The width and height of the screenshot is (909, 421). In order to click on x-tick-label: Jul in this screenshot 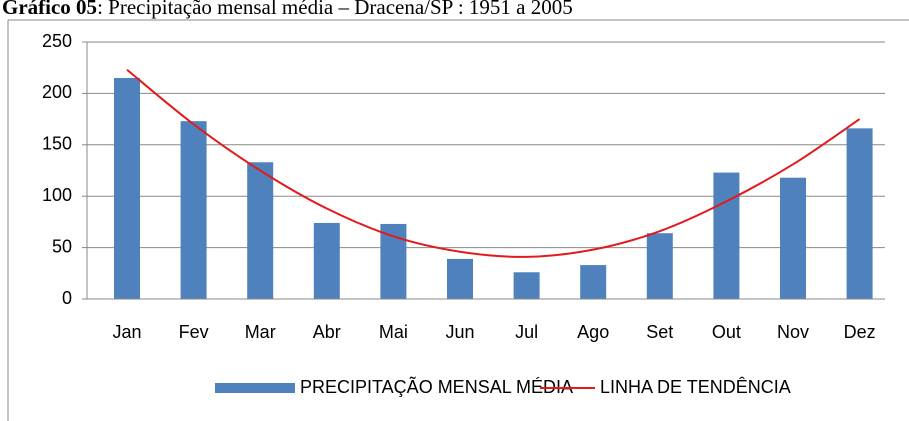, I will do `click(526, 332)`.